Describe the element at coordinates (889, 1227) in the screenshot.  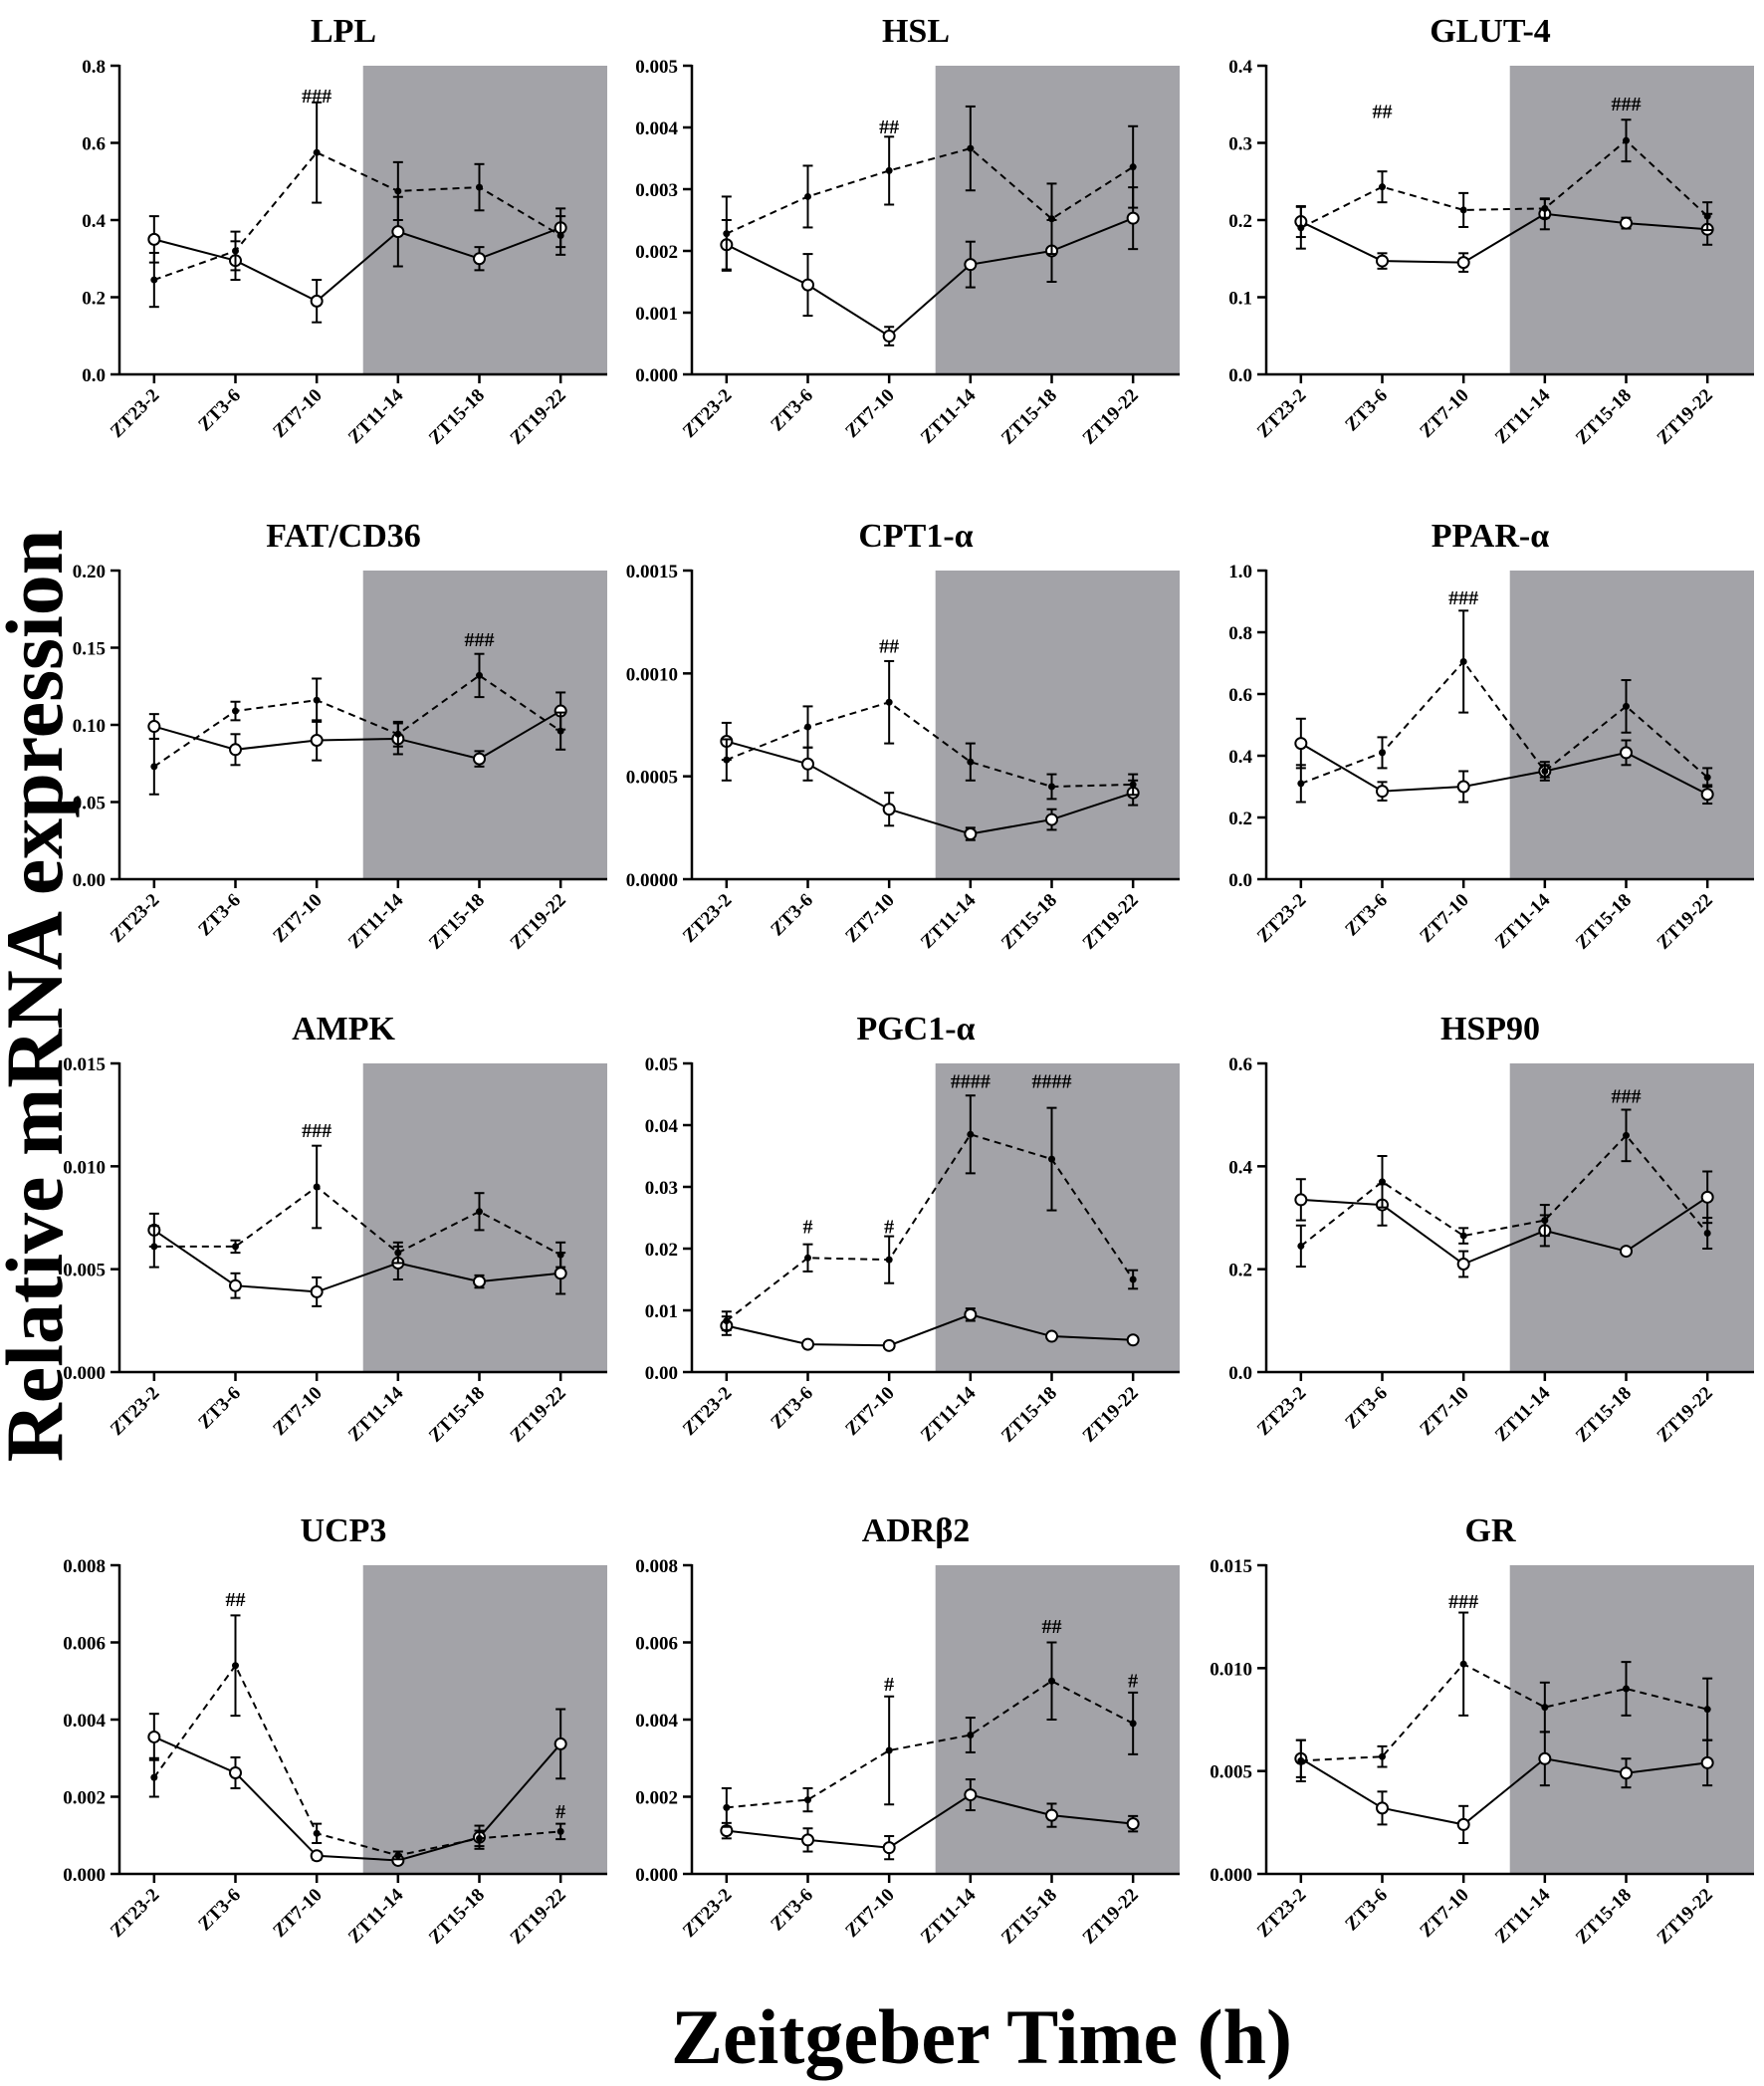
I see `significance-label: #` at that location.